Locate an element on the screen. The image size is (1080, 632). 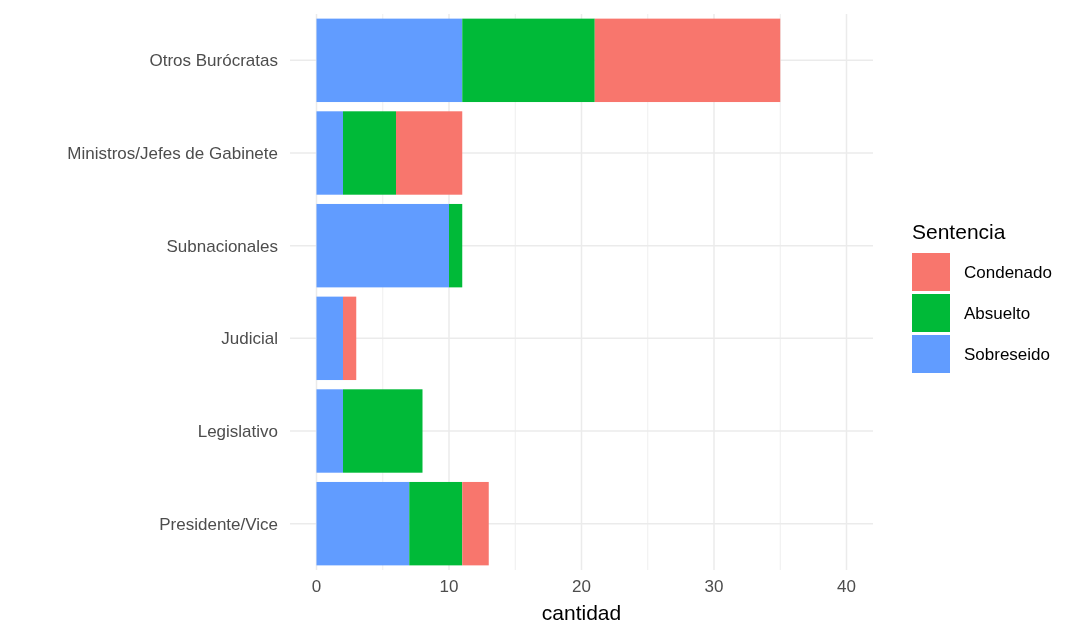
y-tick-label: Legislativo is located at coordinates (237, 431).